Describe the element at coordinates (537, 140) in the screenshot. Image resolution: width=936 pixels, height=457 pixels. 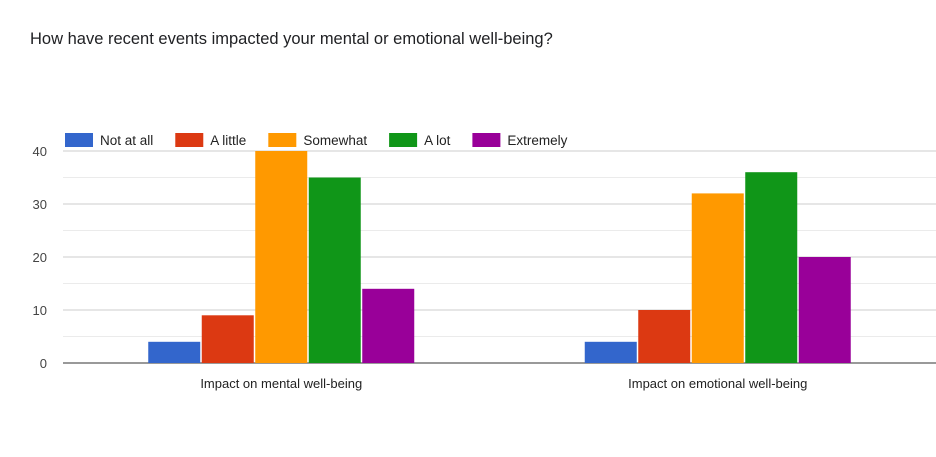
I see `legend-label: Extremely` at that location.